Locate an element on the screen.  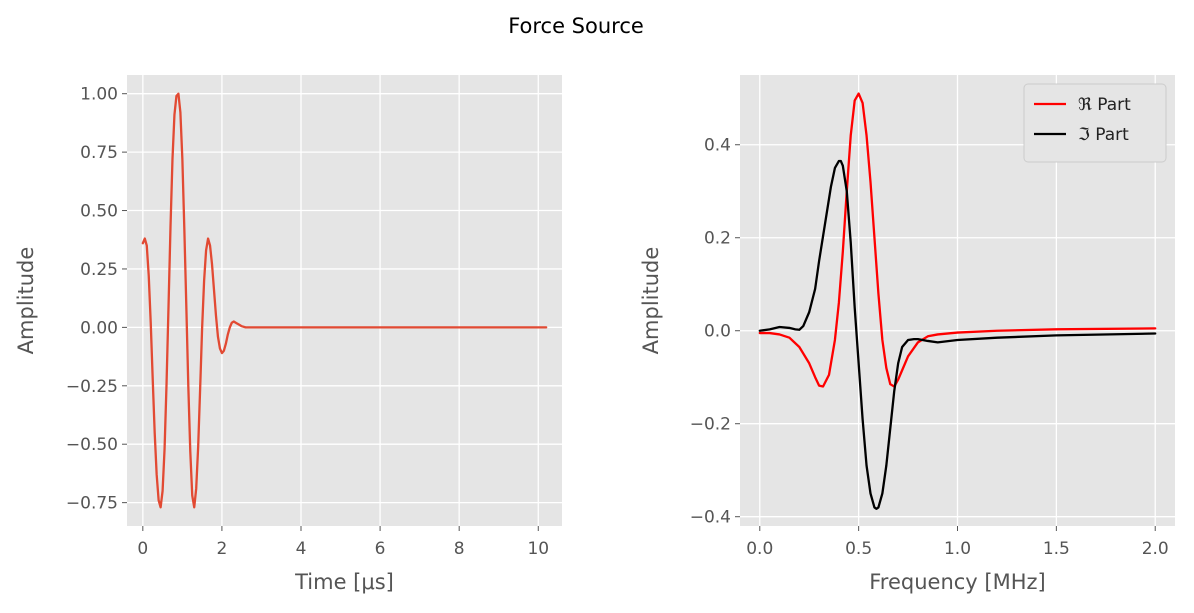
y-tick-label: 0.0 is located at coordinates (717, 332).